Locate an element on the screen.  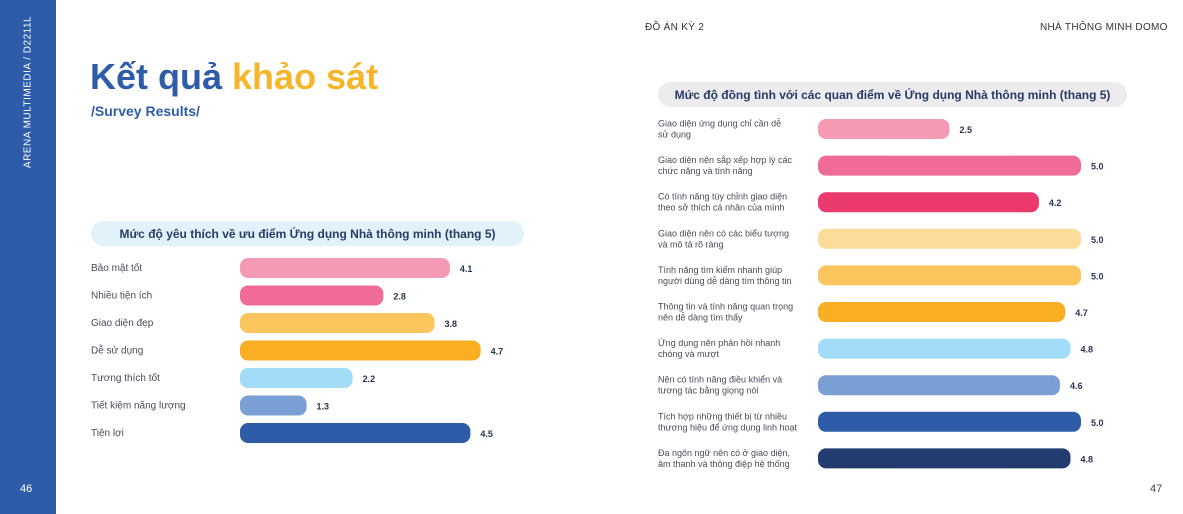
category-label: Đa ngôn ngữ nên có ở giao diện, is located at coordinates (724, 453).